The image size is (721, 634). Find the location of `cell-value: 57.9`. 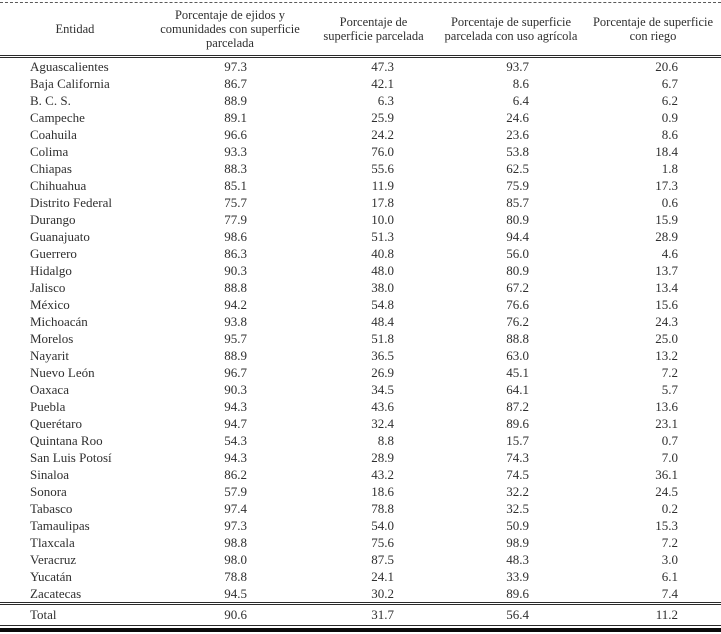

cell-value: 57.9 is located at coordinates (235, 491).